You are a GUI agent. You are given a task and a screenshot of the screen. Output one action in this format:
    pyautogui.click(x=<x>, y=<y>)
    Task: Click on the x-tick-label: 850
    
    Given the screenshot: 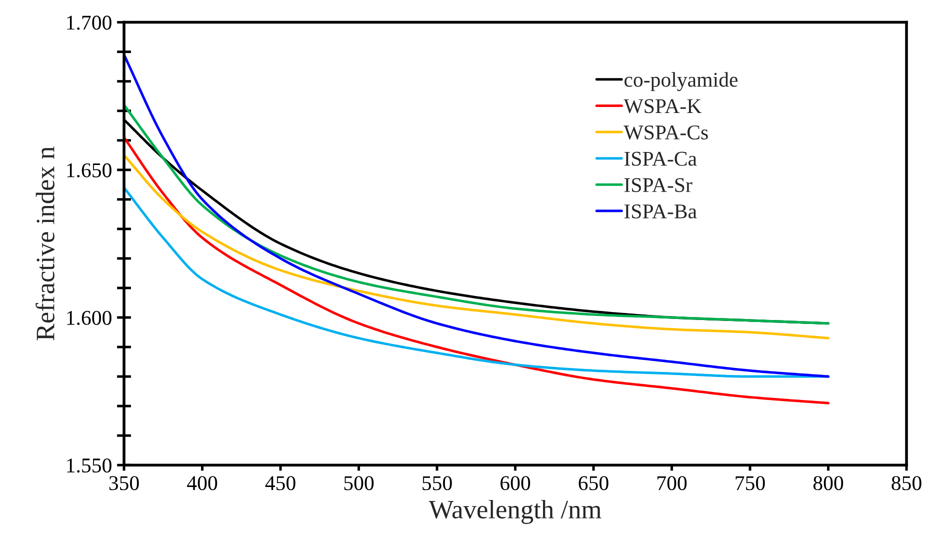 What is the action you would take?
    pyautogui.click(x=907, y=483)
    